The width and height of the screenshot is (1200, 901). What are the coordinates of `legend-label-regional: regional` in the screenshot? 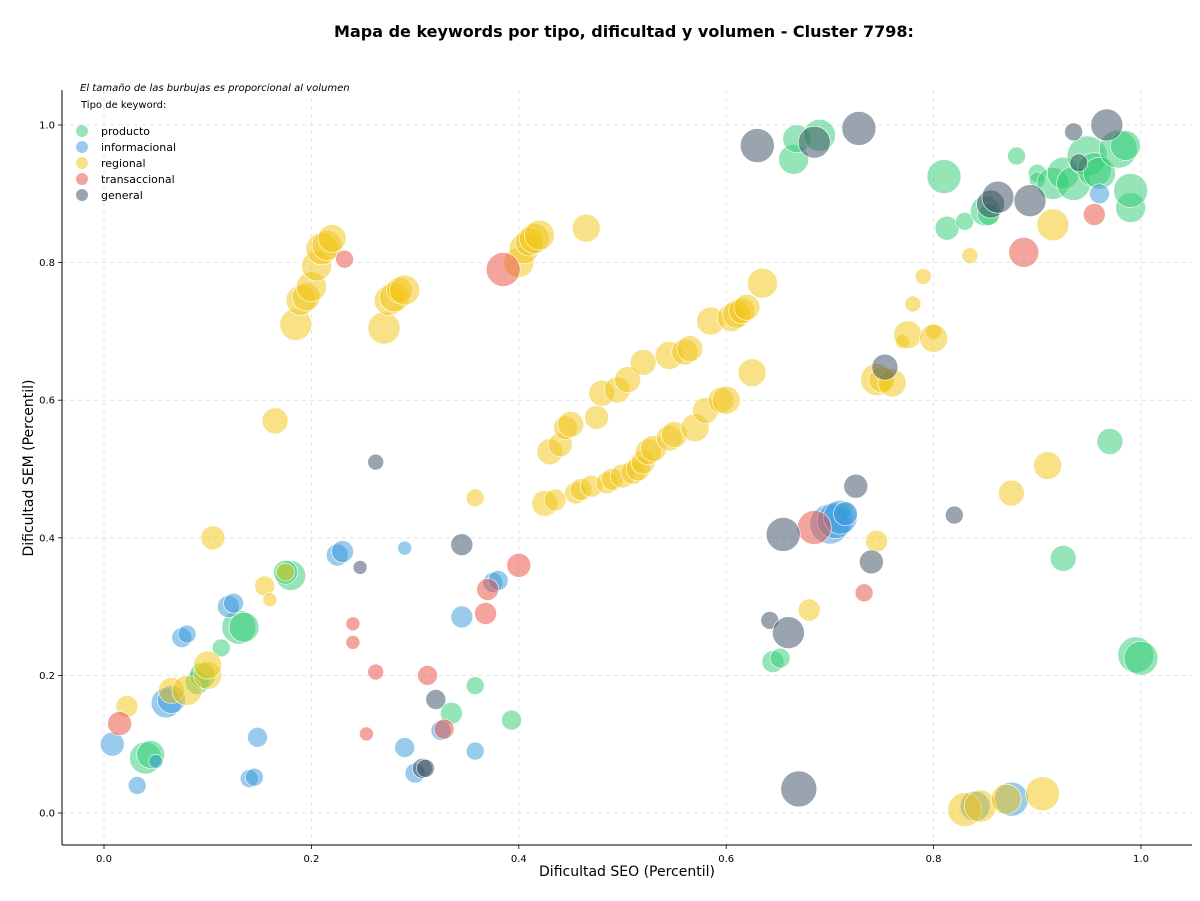 It's located at (123, 163).